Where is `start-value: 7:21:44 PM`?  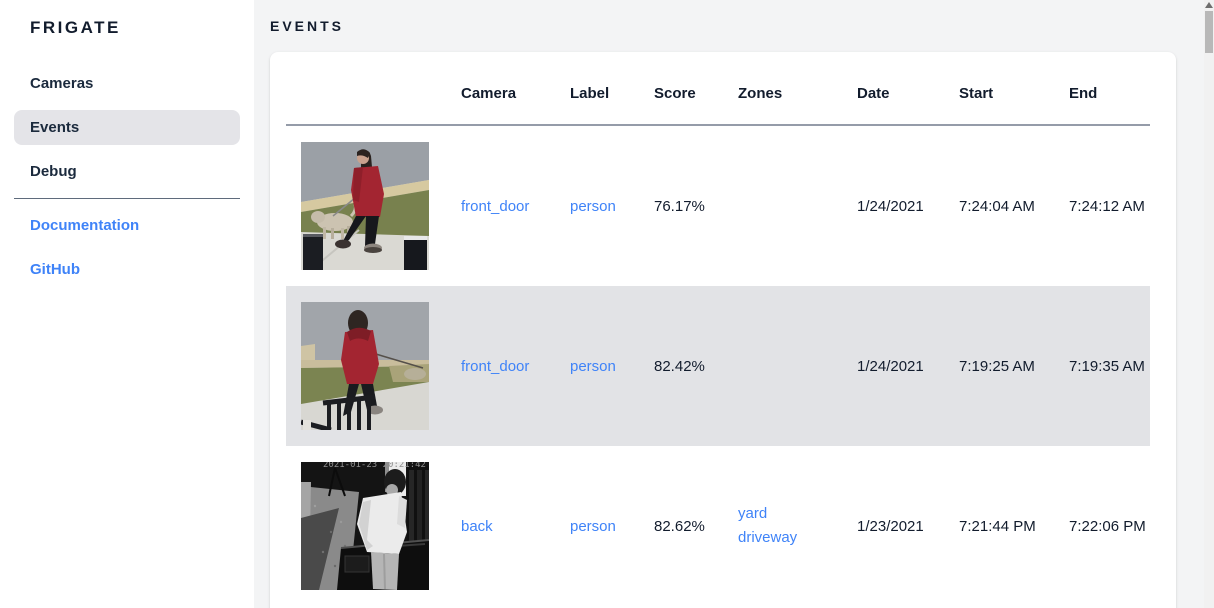
start-value: 7:21:44 PM is located at coordinates (997, 526).